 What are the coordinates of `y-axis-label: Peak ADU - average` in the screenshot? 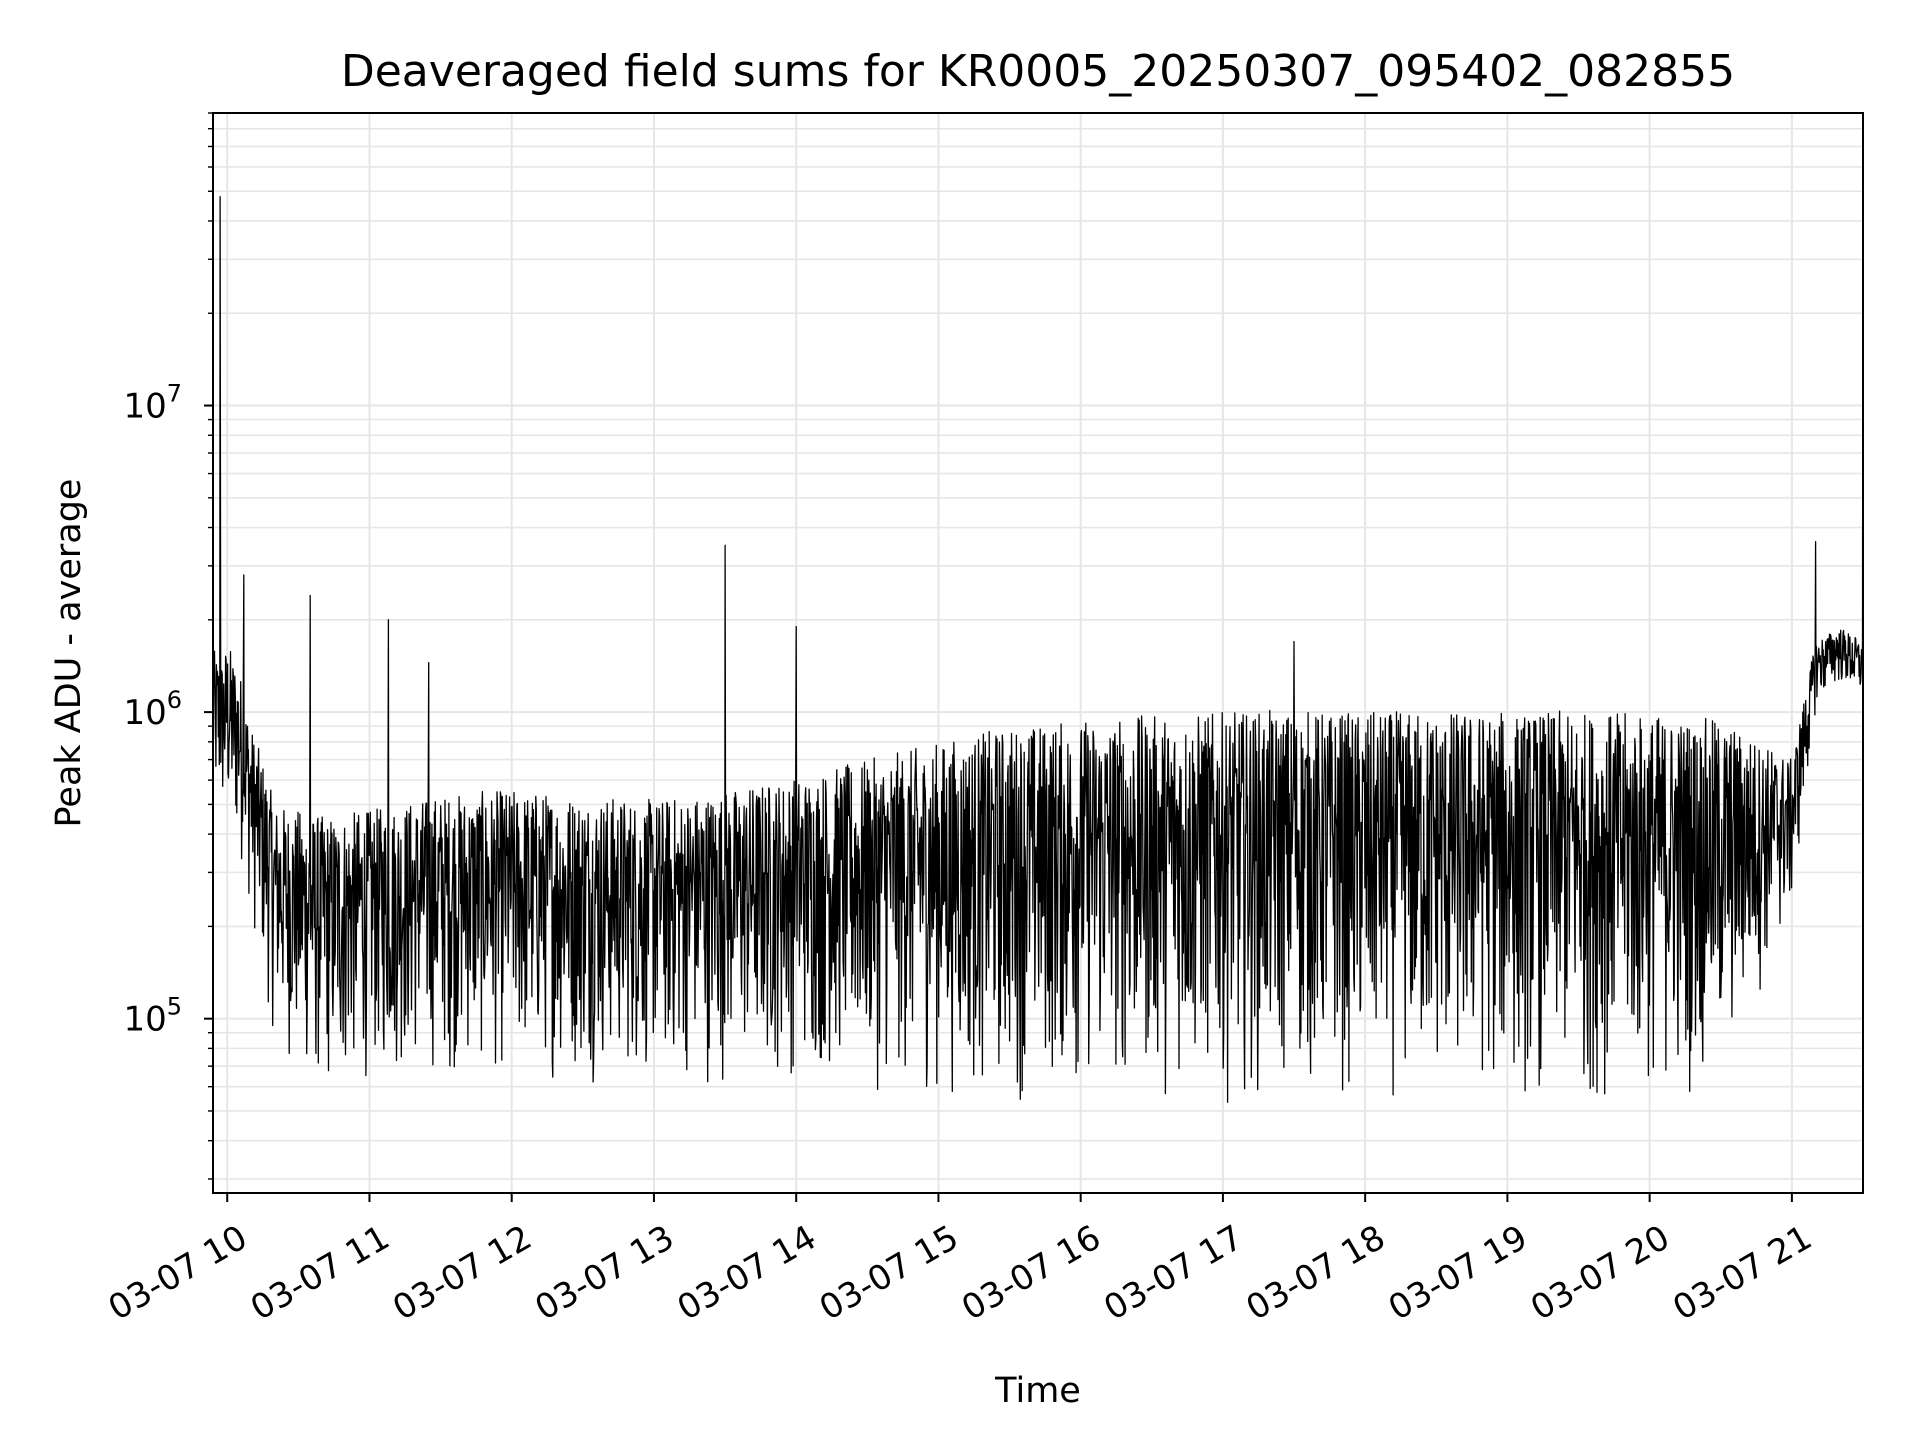 It's located at (69, 653).